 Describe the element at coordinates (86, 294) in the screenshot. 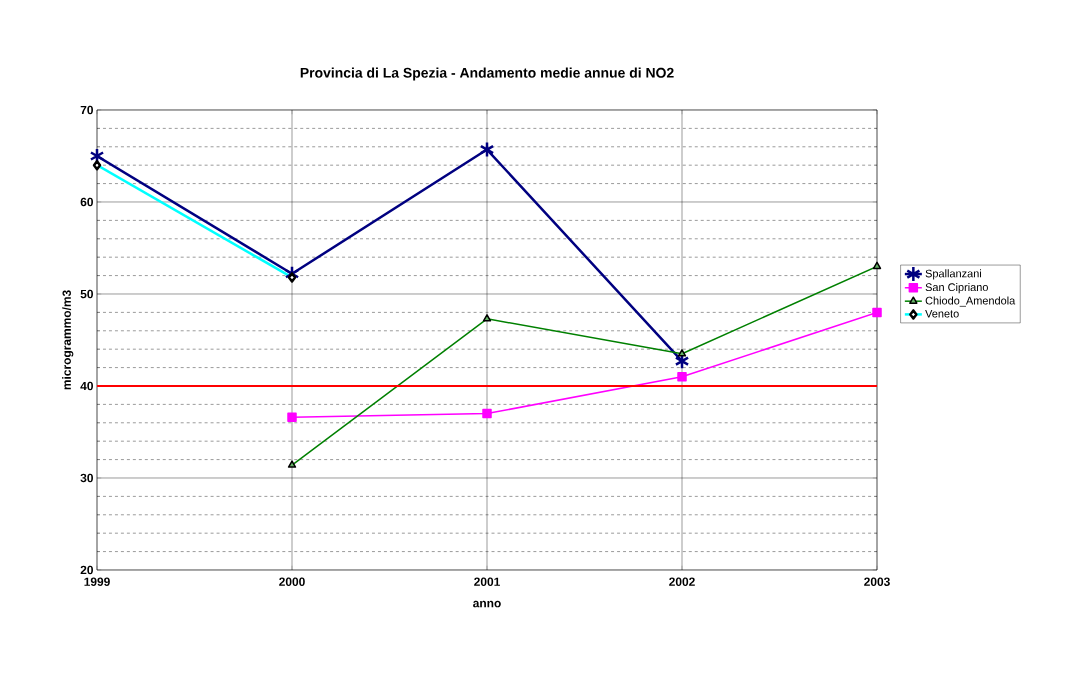

I see `y-tick-label: 50` at that location.